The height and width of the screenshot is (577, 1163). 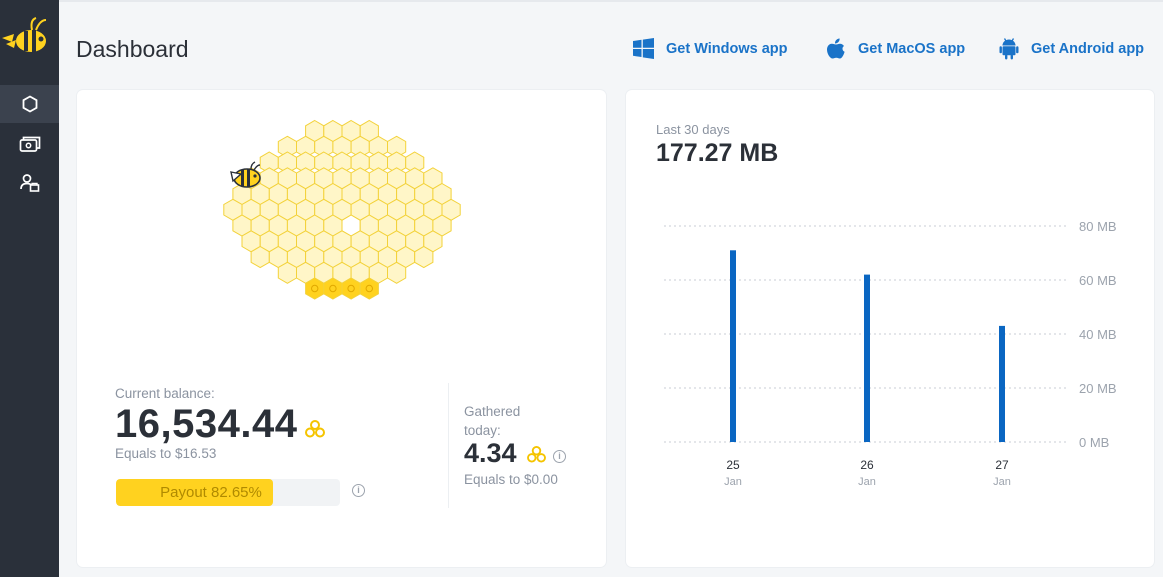 I want to click on get-macos-app-link: Get MacOS app, so click(x=895, y=49).